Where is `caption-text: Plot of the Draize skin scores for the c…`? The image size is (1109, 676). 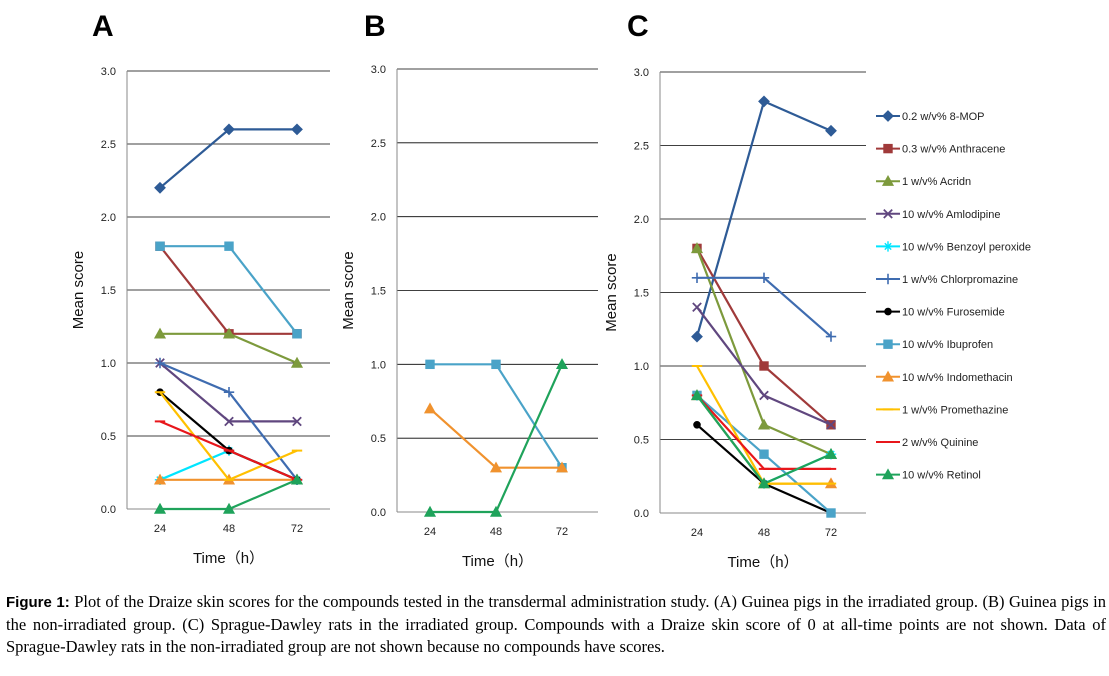
caption-text: Plot of the Draize skin scores for the c… is located at coordinates (556, 624).